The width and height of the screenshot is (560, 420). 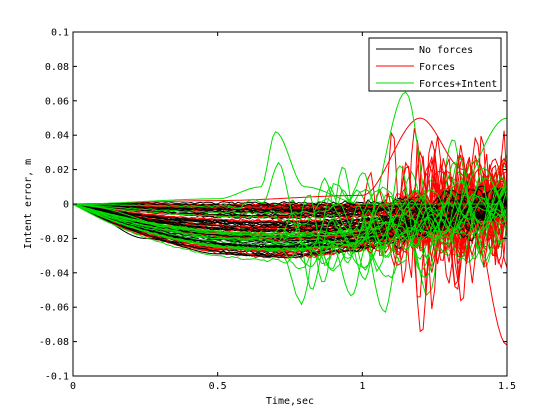 I want to click on y-tick-label: 0.04, so click(x=57, y=136).